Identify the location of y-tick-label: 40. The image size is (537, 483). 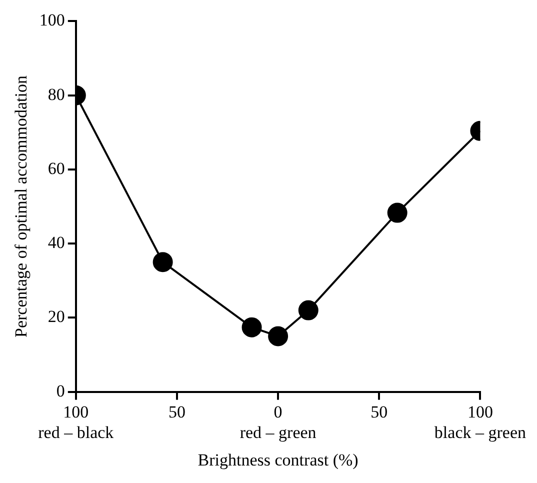
(56, 242).